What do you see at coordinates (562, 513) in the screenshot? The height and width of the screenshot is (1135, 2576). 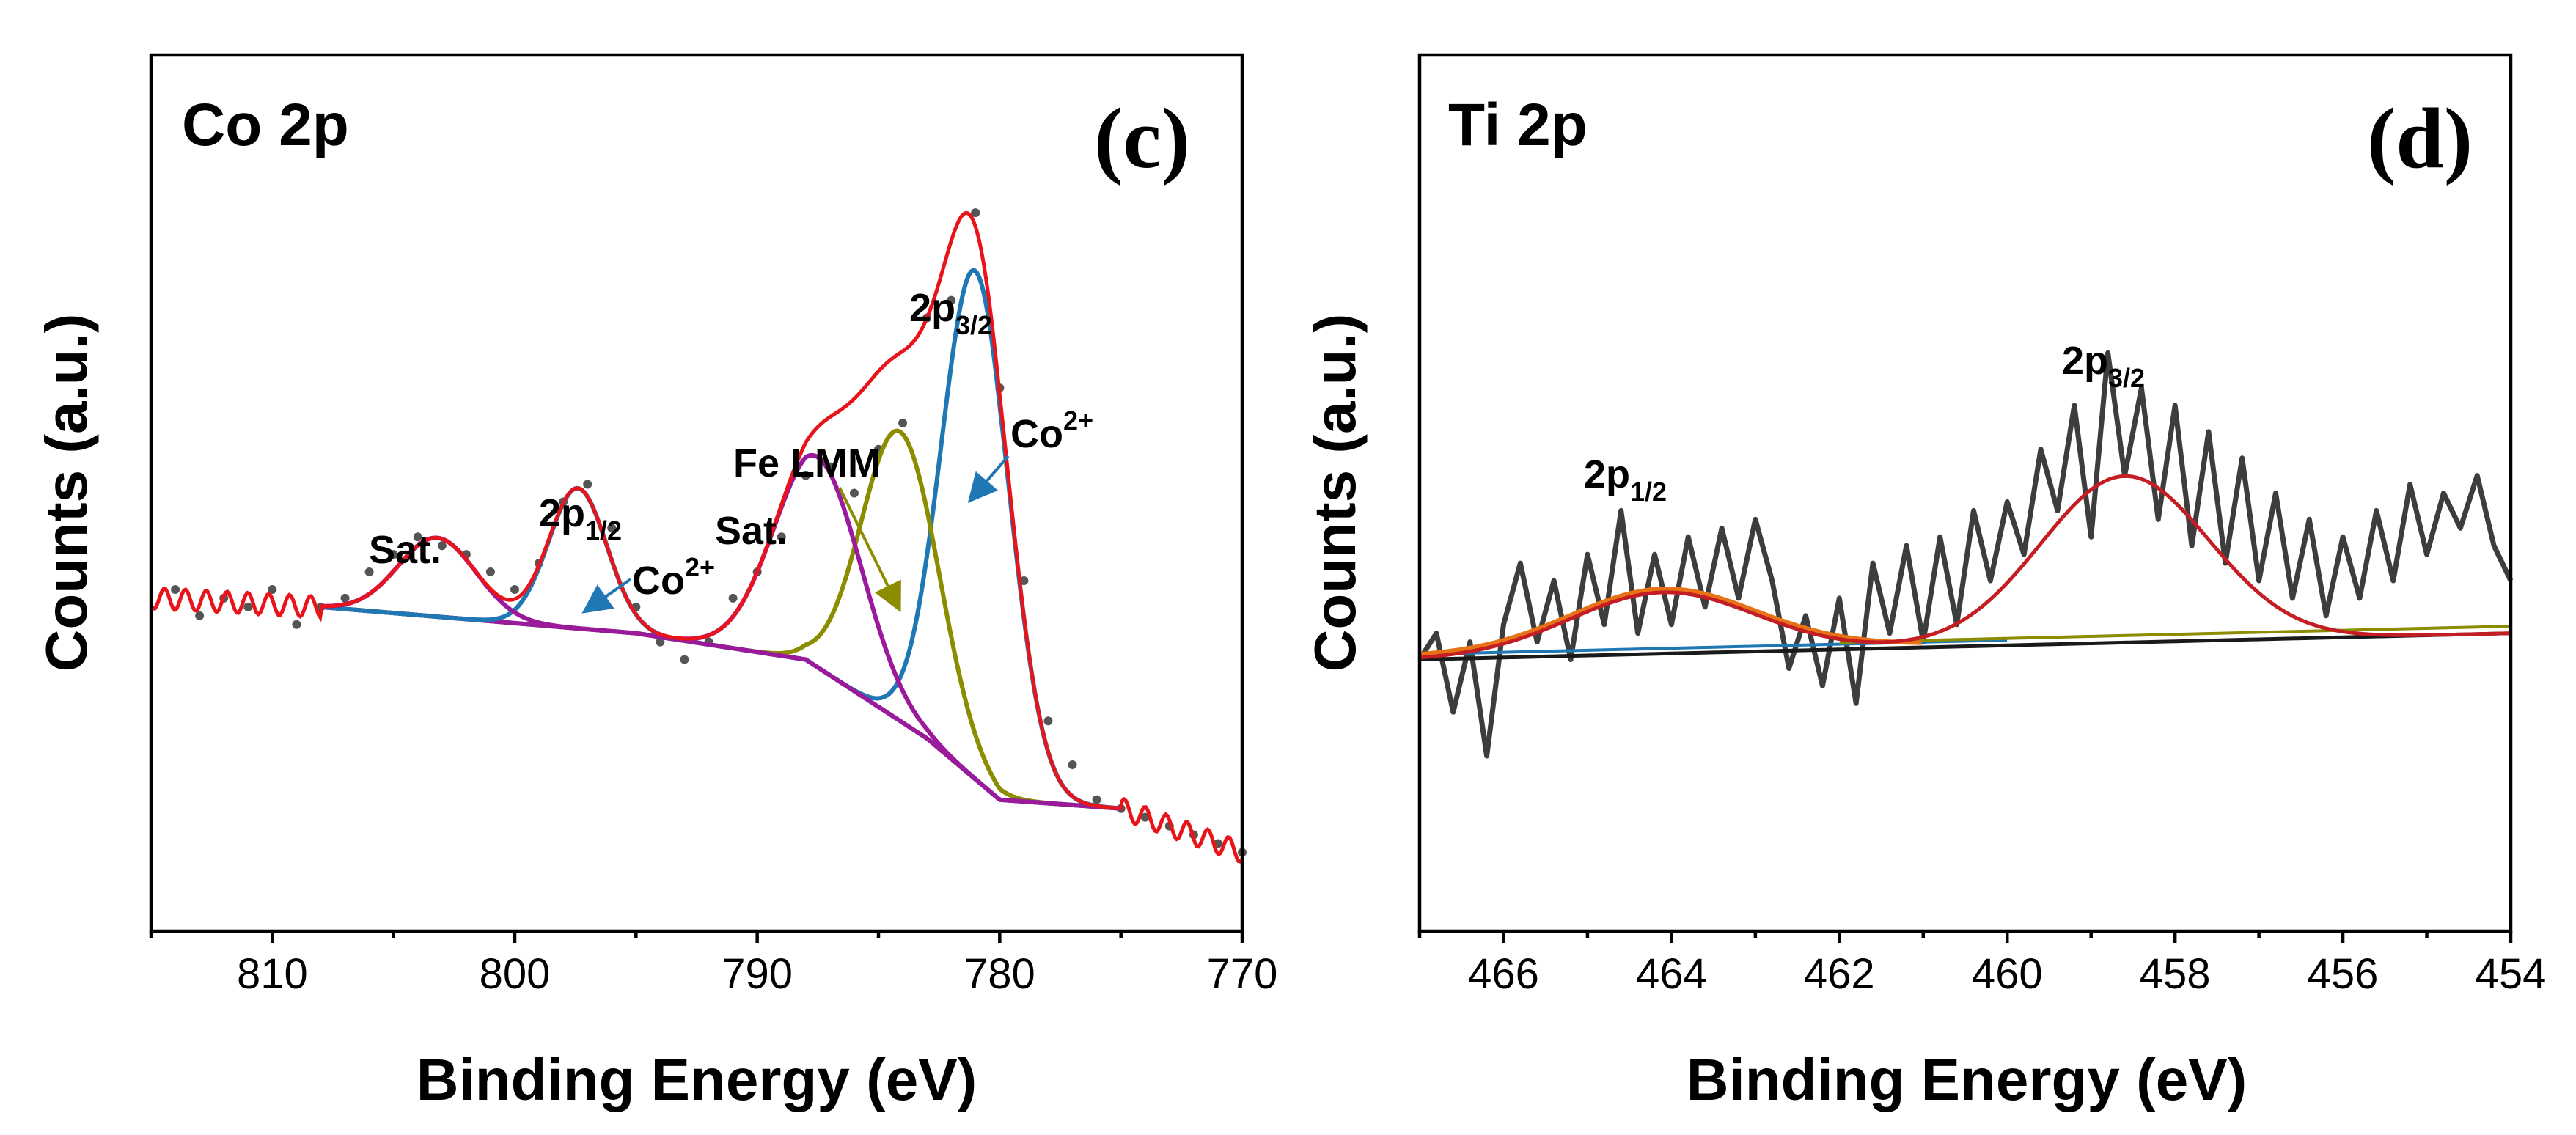 I see `annot-2p12-c-main: 2p` at bounding box center [562, 513].